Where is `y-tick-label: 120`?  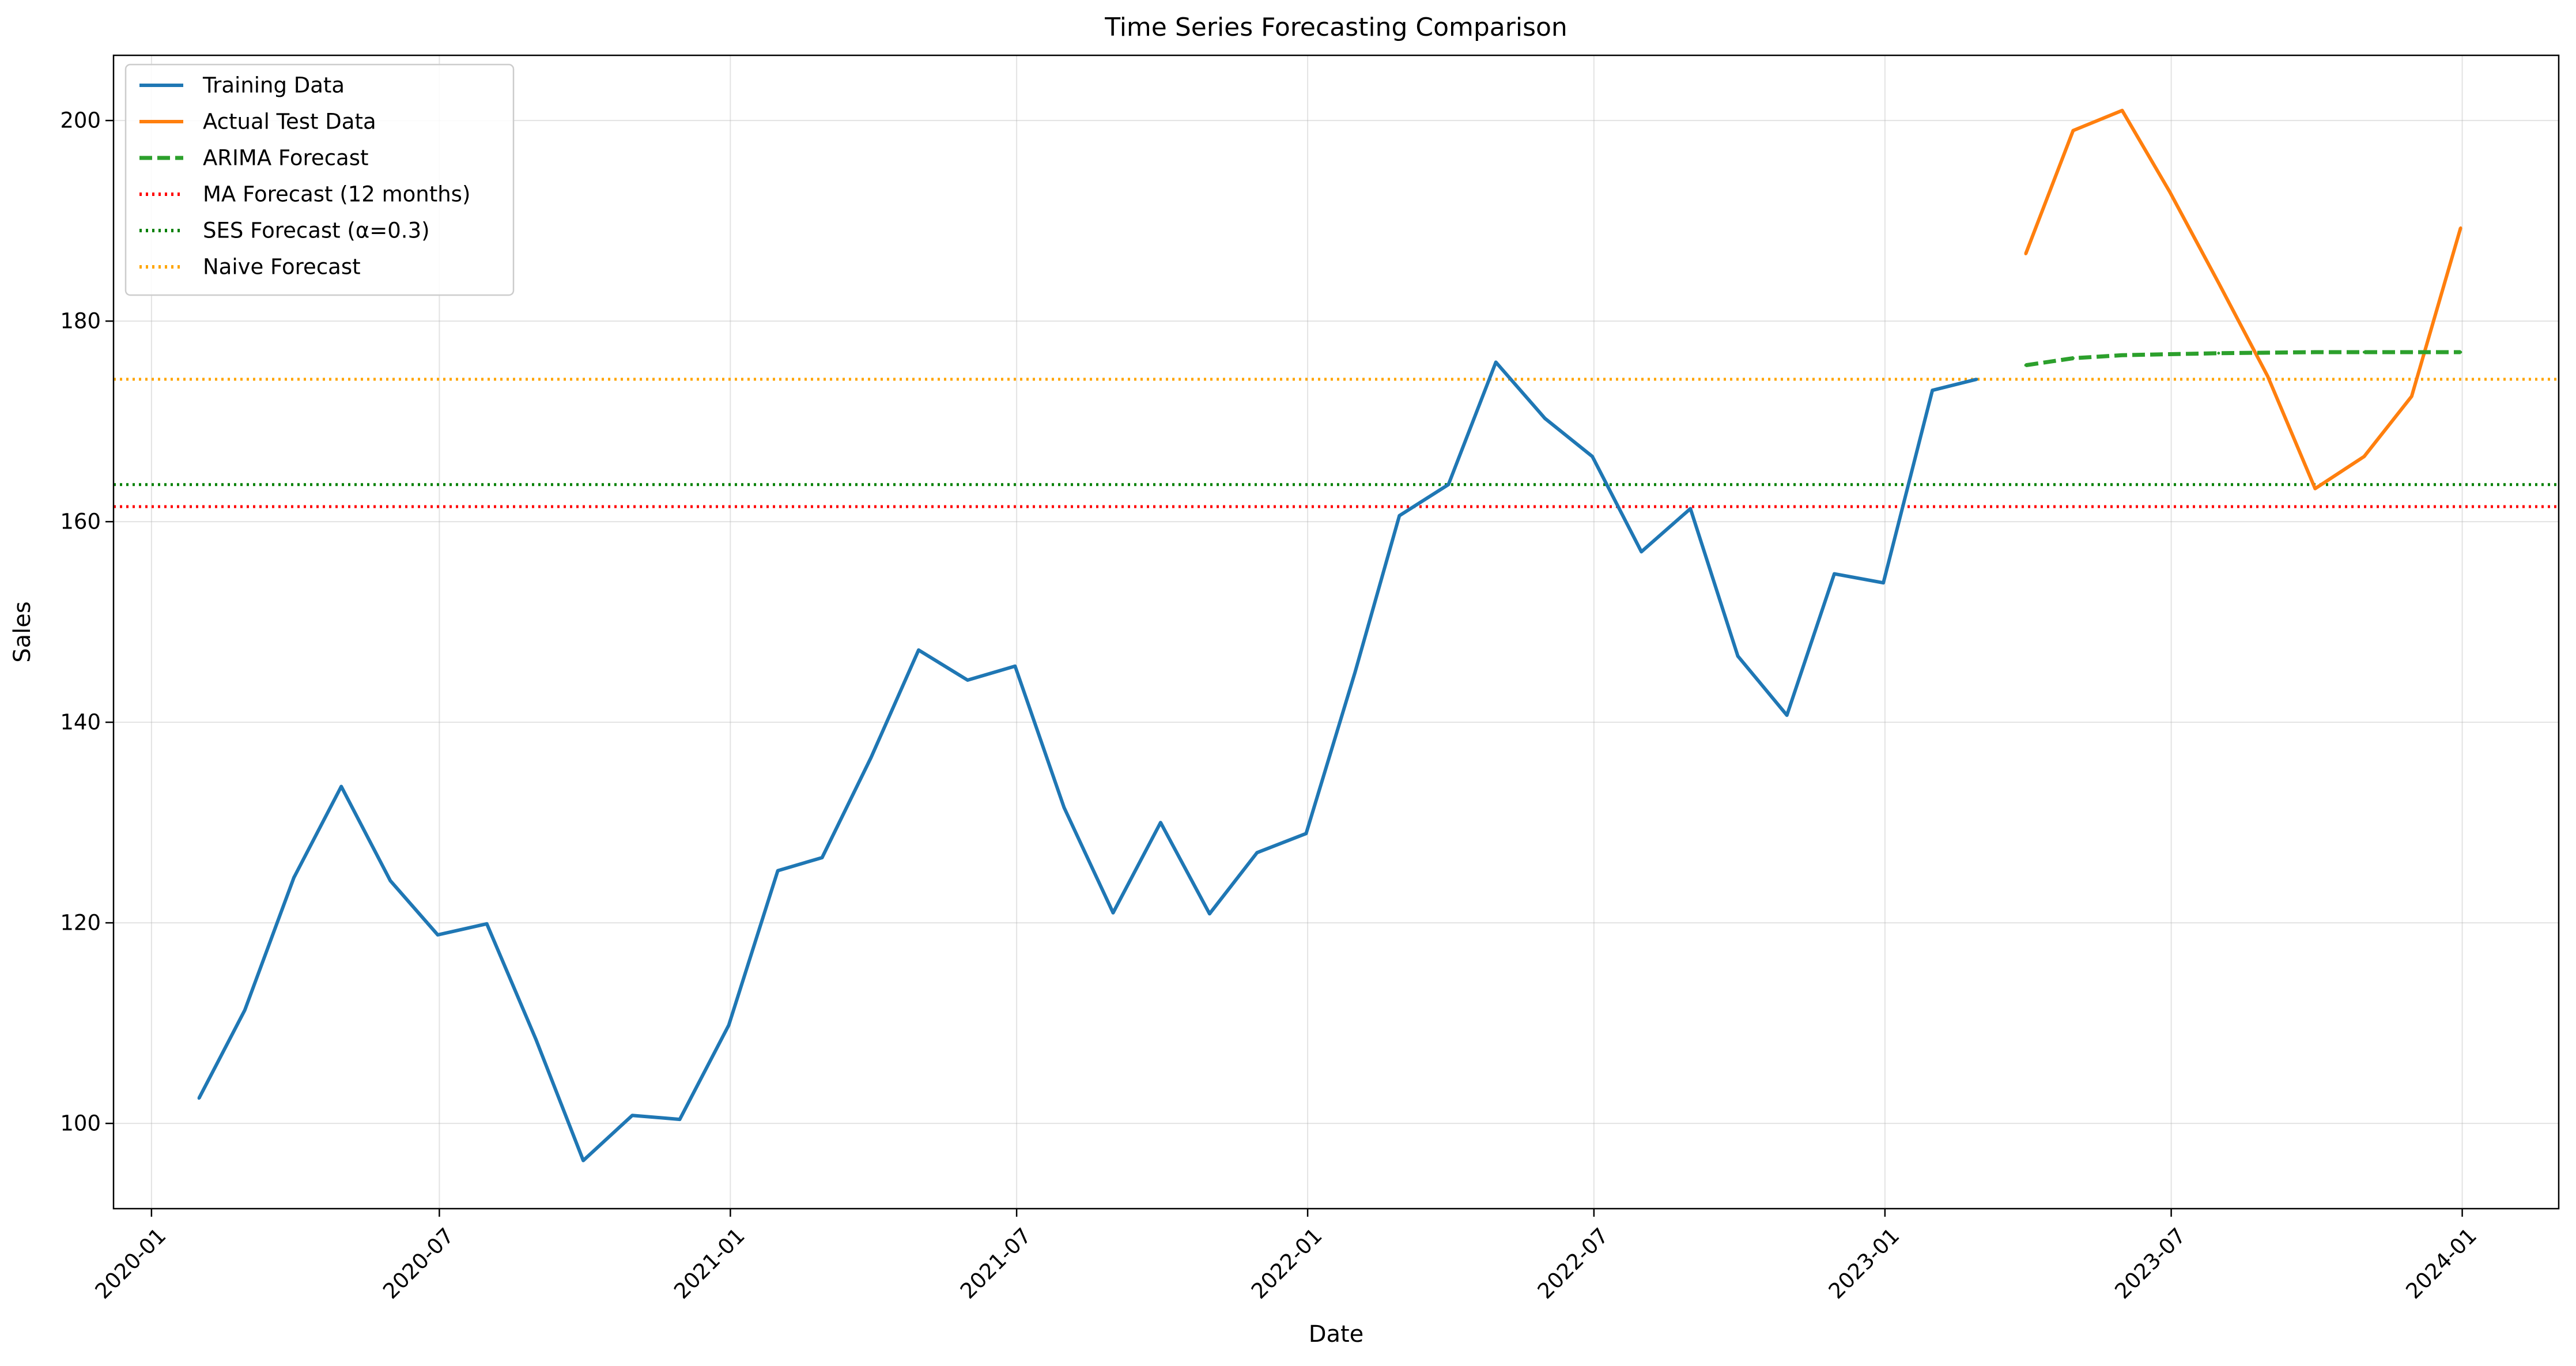
y-tick-label: 120 is located at coordinates (80, 923).